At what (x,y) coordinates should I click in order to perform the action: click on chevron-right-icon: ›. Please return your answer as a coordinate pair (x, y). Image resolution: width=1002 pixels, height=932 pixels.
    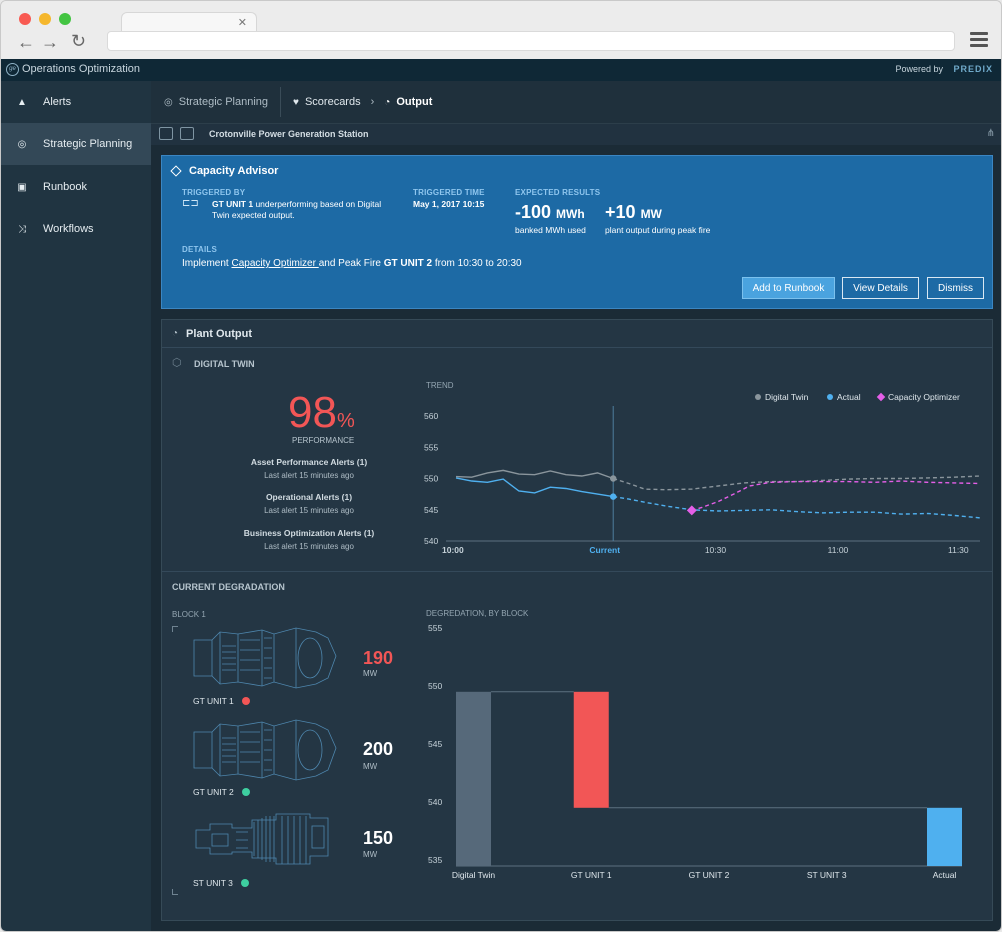
    Looking at the image, I should click on (372, 102).